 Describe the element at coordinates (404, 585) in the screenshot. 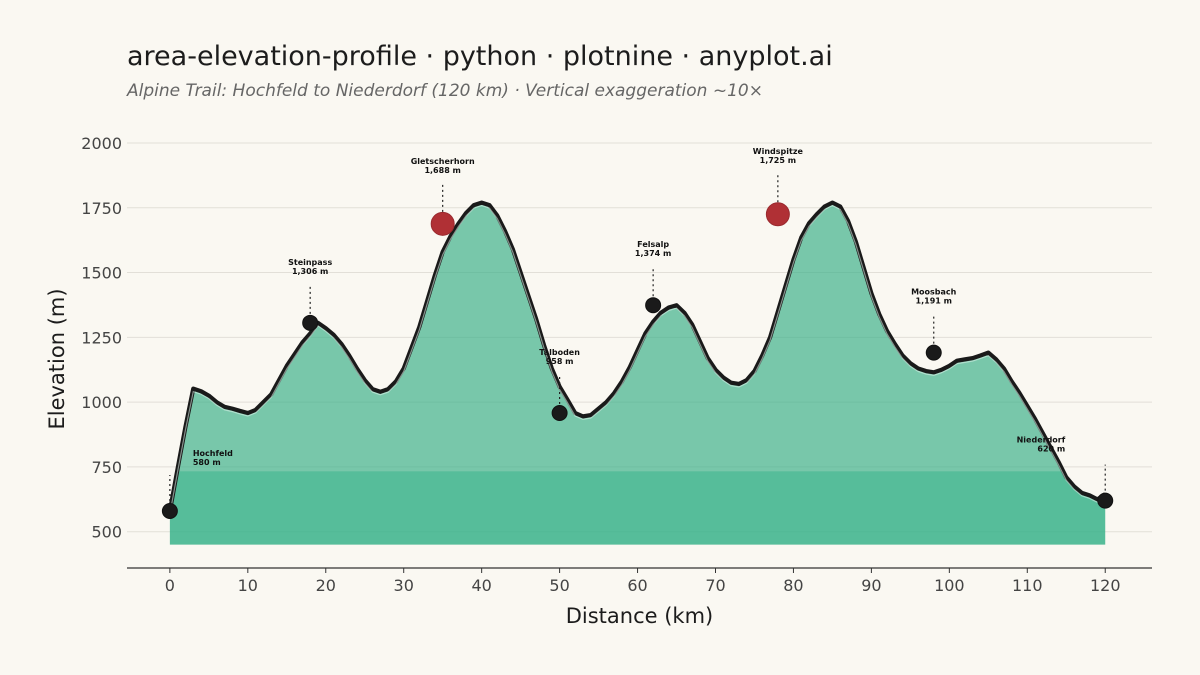

I see `x-tick-label: 30` at that location.